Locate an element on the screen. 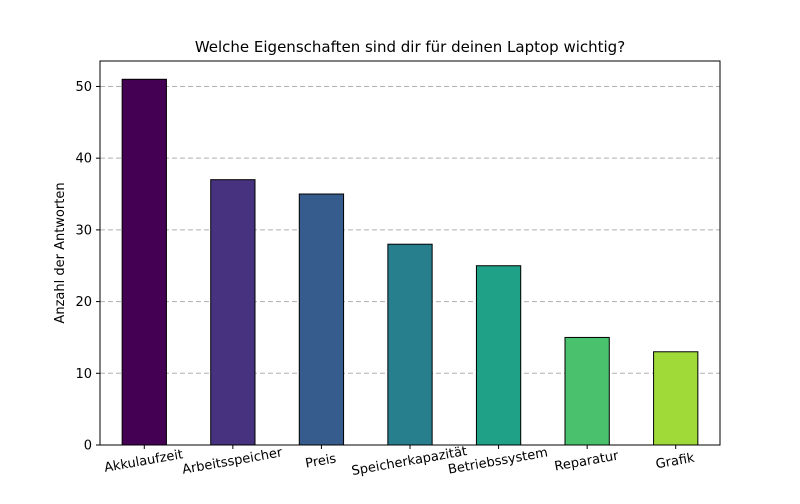 The image size is (800, 504). y-tick-label: 0 is located at coordinates (88, 446).